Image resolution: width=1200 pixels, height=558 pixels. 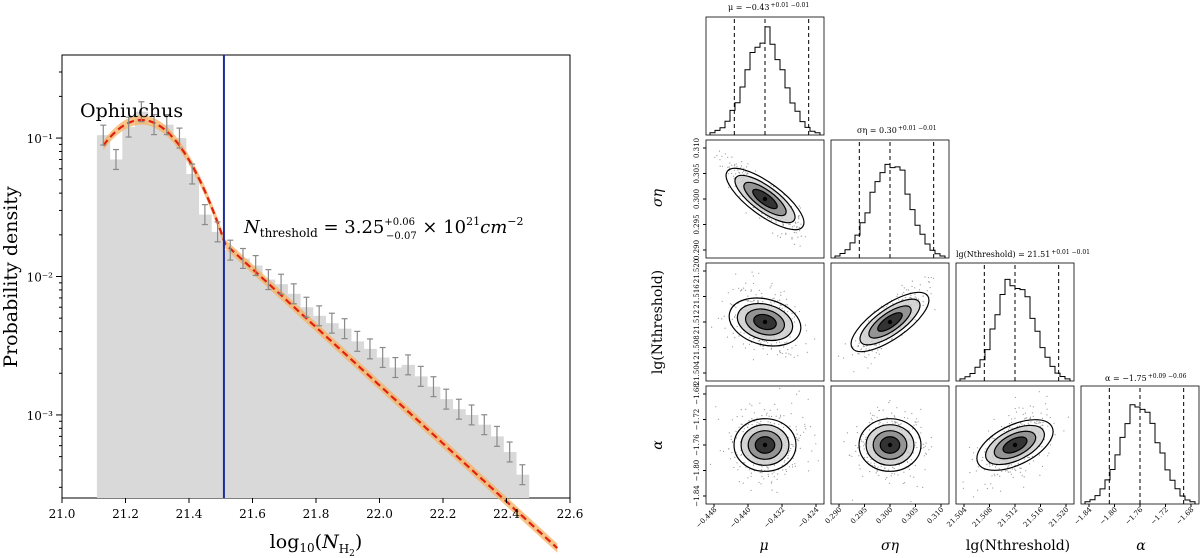 What do you see at coordinates (763, 546) in the screenshot?
I see `xlabel-mu: μ` at bounding box center [763, 546].